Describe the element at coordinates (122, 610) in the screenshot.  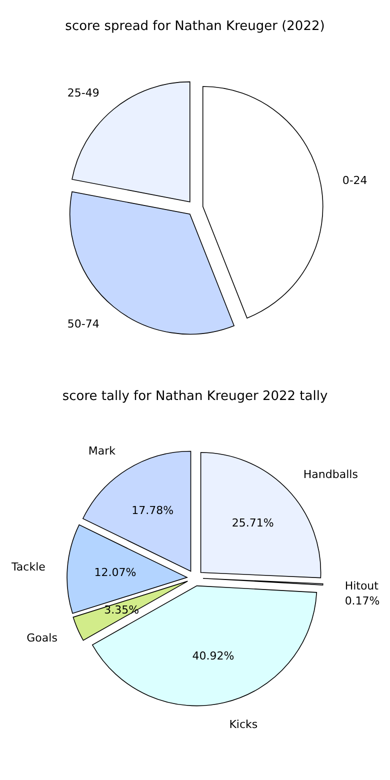
I see `data-label: 3.35%` at that location.